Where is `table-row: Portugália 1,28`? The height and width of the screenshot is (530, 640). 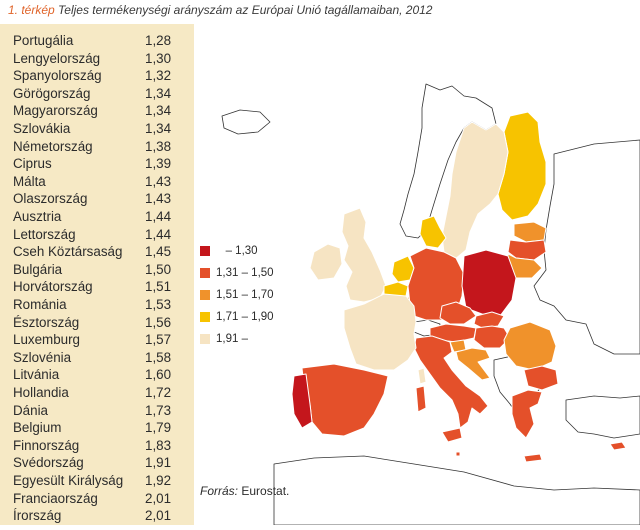
table-row: Portugália 1,28 is located at coordinates (97, 41).